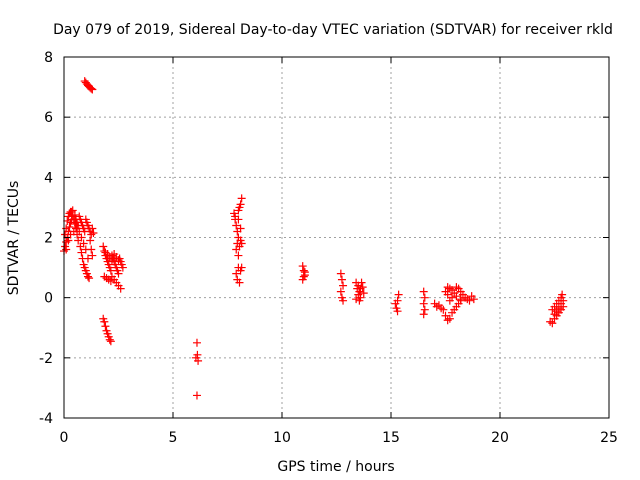 This screenshot has width=640, height=480. What do you see at coordinates (48, 299) in the screenshot?
I see `y-tick-label: 0` at bounding box center [48, 299].